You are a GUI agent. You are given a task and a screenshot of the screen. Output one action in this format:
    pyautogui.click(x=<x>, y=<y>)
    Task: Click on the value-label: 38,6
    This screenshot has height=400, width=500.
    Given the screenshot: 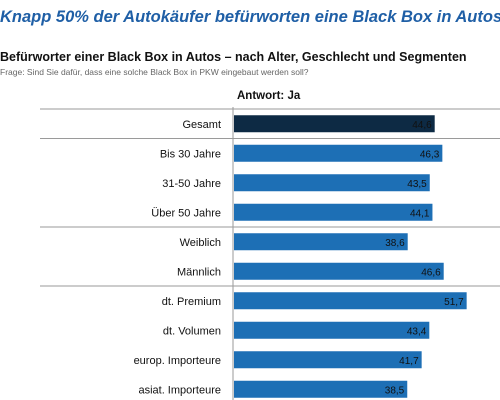 What is the action you would take?
    pyautogui.click(x=395, y=243)
    